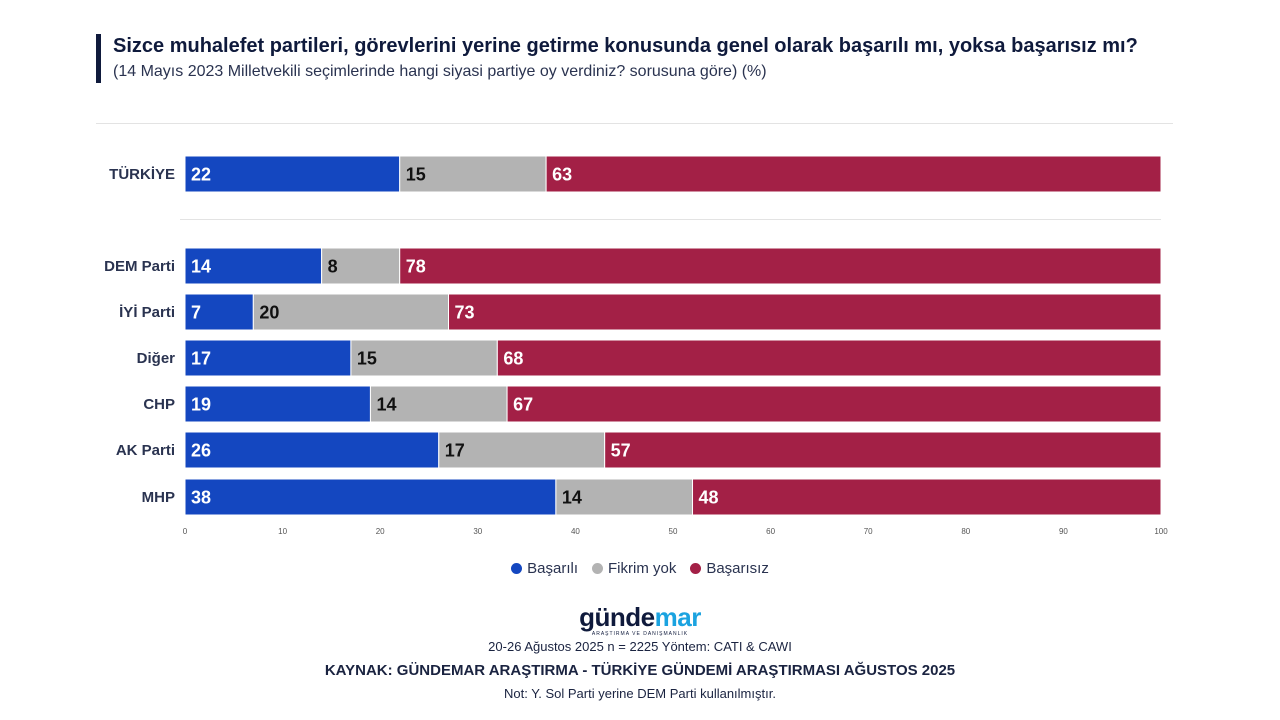 This screenshot has width=1280, height=720. What do you see at coordinates (139, 266) in the screenshot?
I see `category-label: DEM Parti` at bounding box center [139, 266].